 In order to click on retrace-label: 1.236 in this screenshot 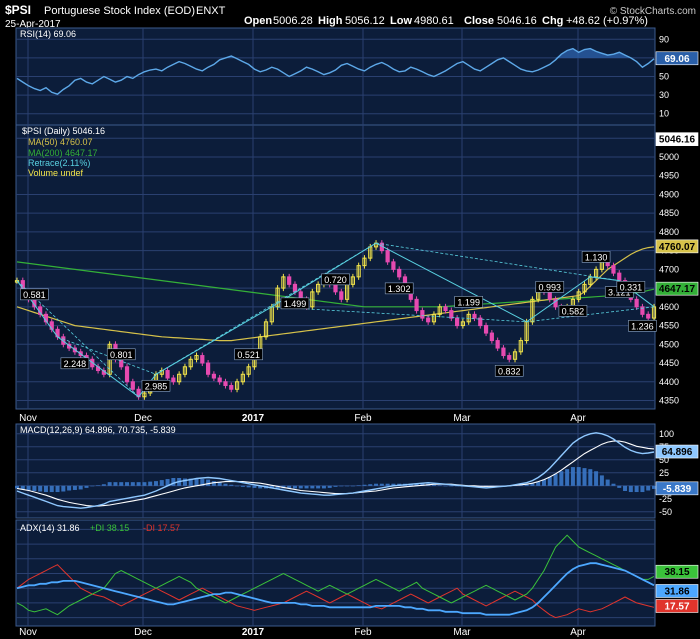, I will do `click(642, 326)`.